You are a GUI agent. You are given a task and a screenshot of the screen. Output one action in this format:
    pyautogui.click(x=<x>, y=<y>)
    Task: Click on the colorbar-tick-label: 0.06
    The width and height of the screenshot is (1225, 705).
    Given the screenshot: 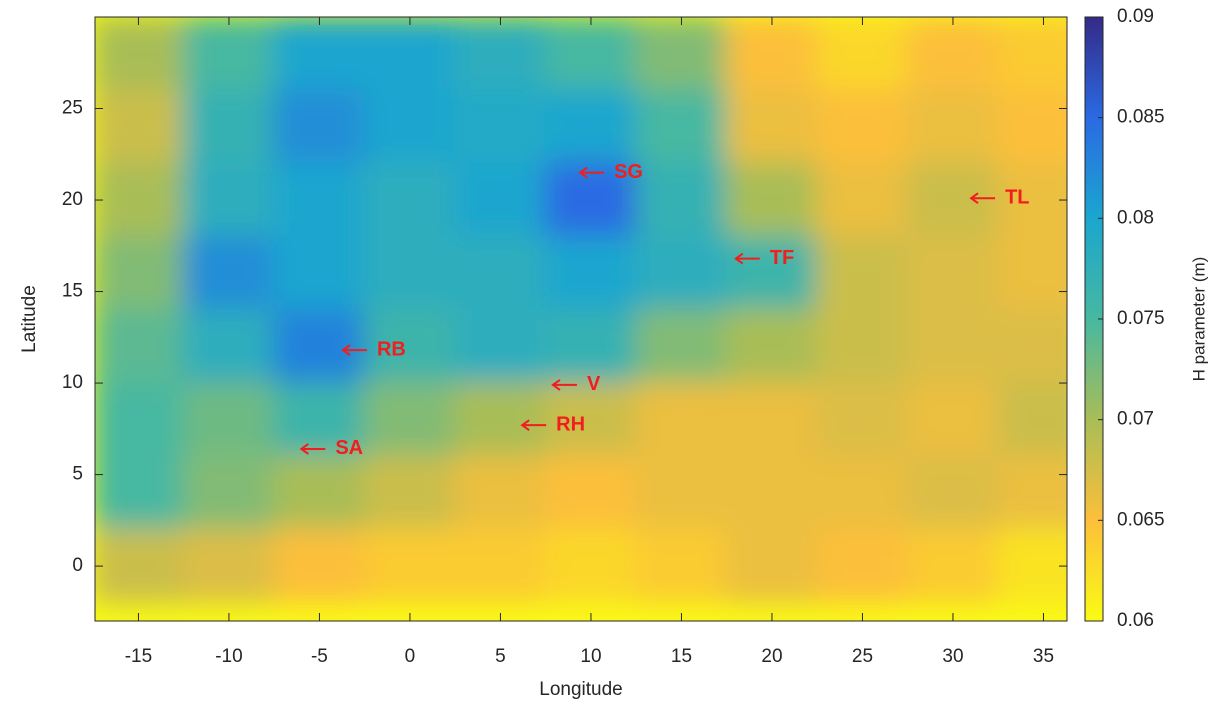 What is the action you would take?
    pyautogui.click(x=1135, y=620)
    